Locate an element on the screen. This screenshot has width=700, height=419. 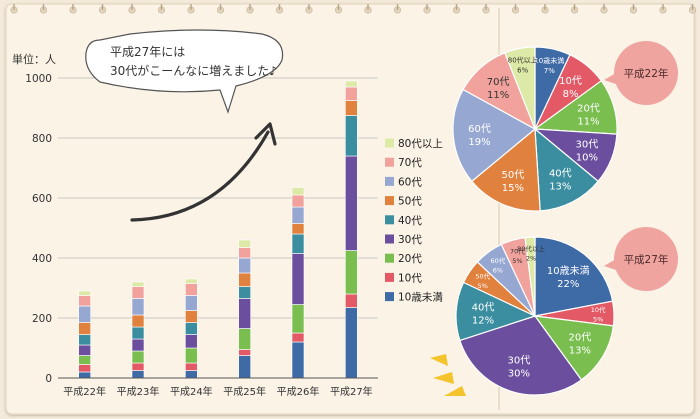
speech-bubble: 平成27年には 30代がこーんなに増えました♪ is located at coordinates (184, 71).